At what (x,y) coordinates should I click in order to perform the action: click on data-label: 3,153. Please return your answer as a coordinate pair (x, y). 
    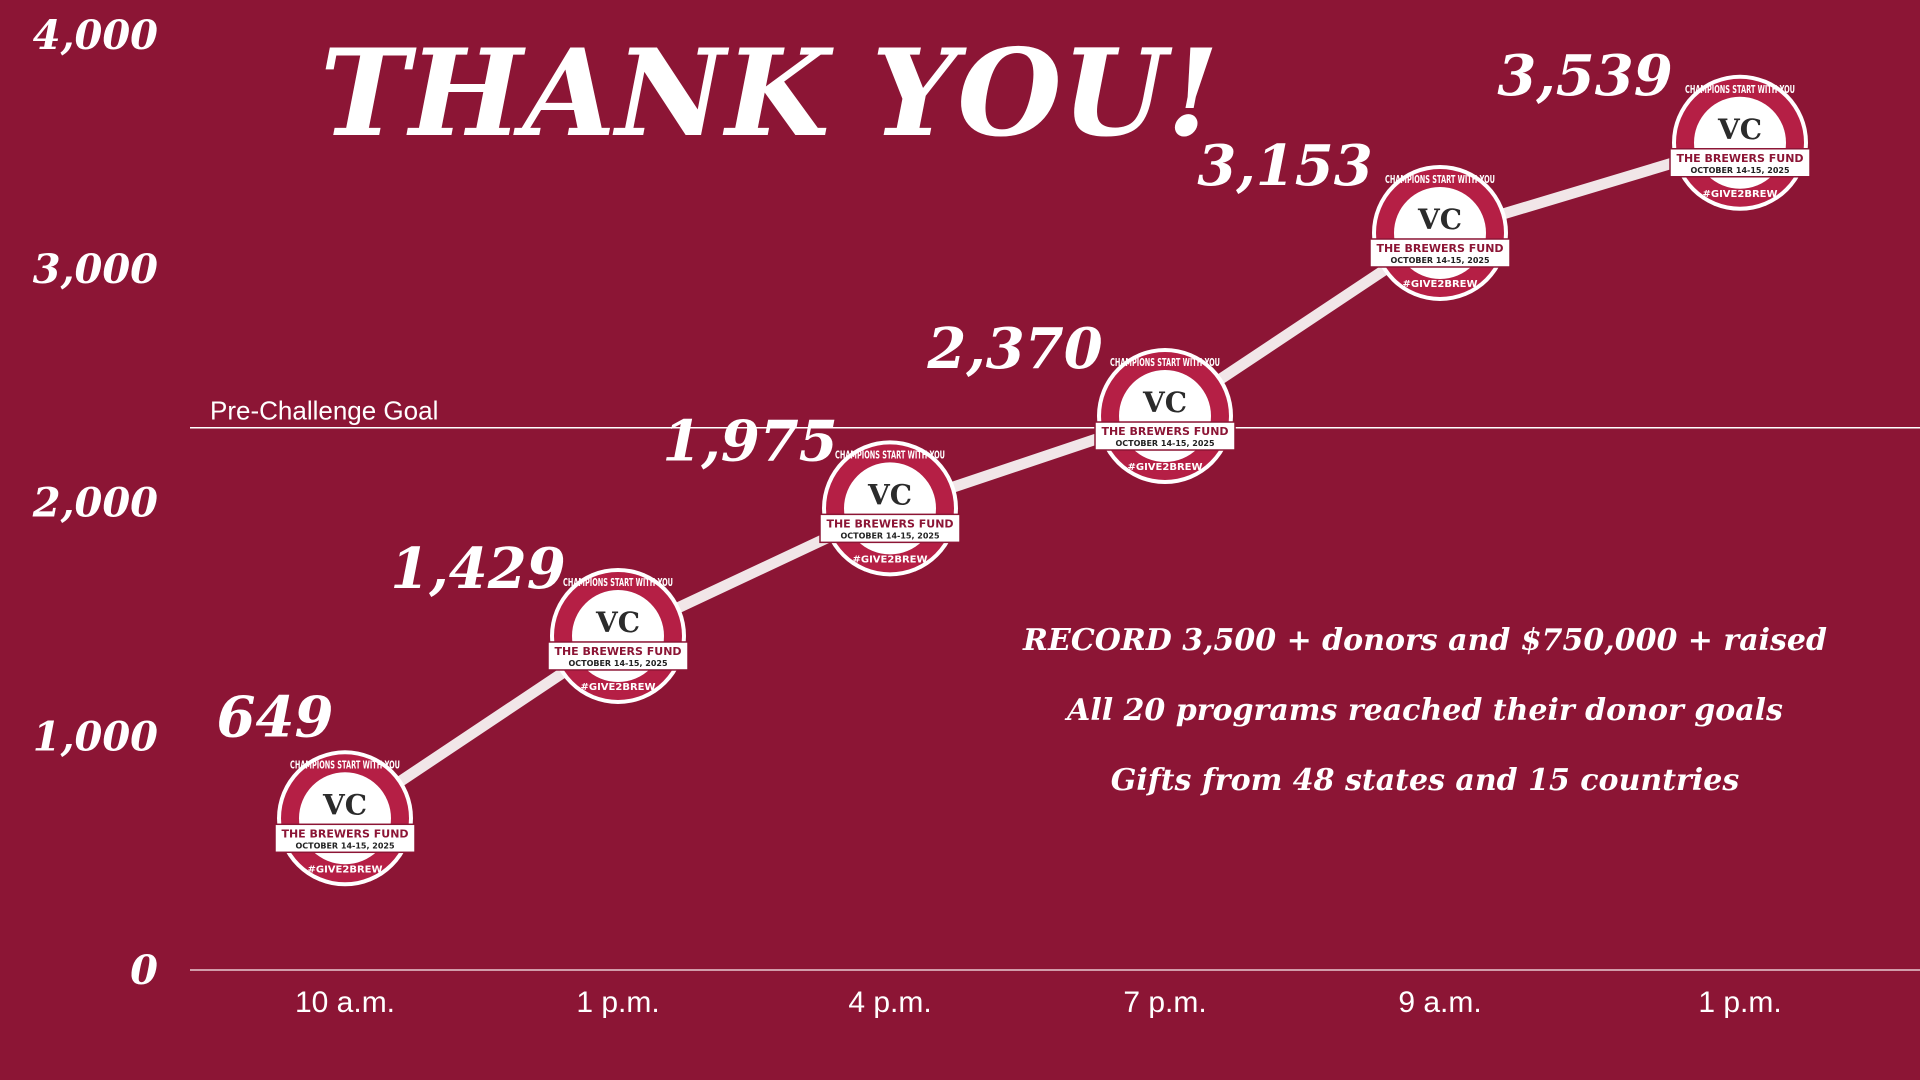
    Looking at the image, I should click on (1284, 166).